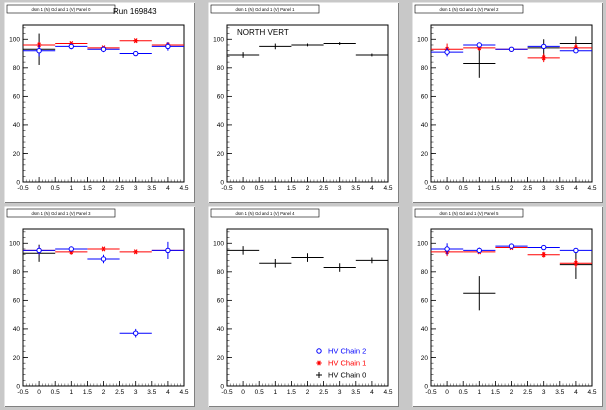 The width and height of the screenshot is (606, 410). I want to click on x-tick-label: 4, so click(372, 188).